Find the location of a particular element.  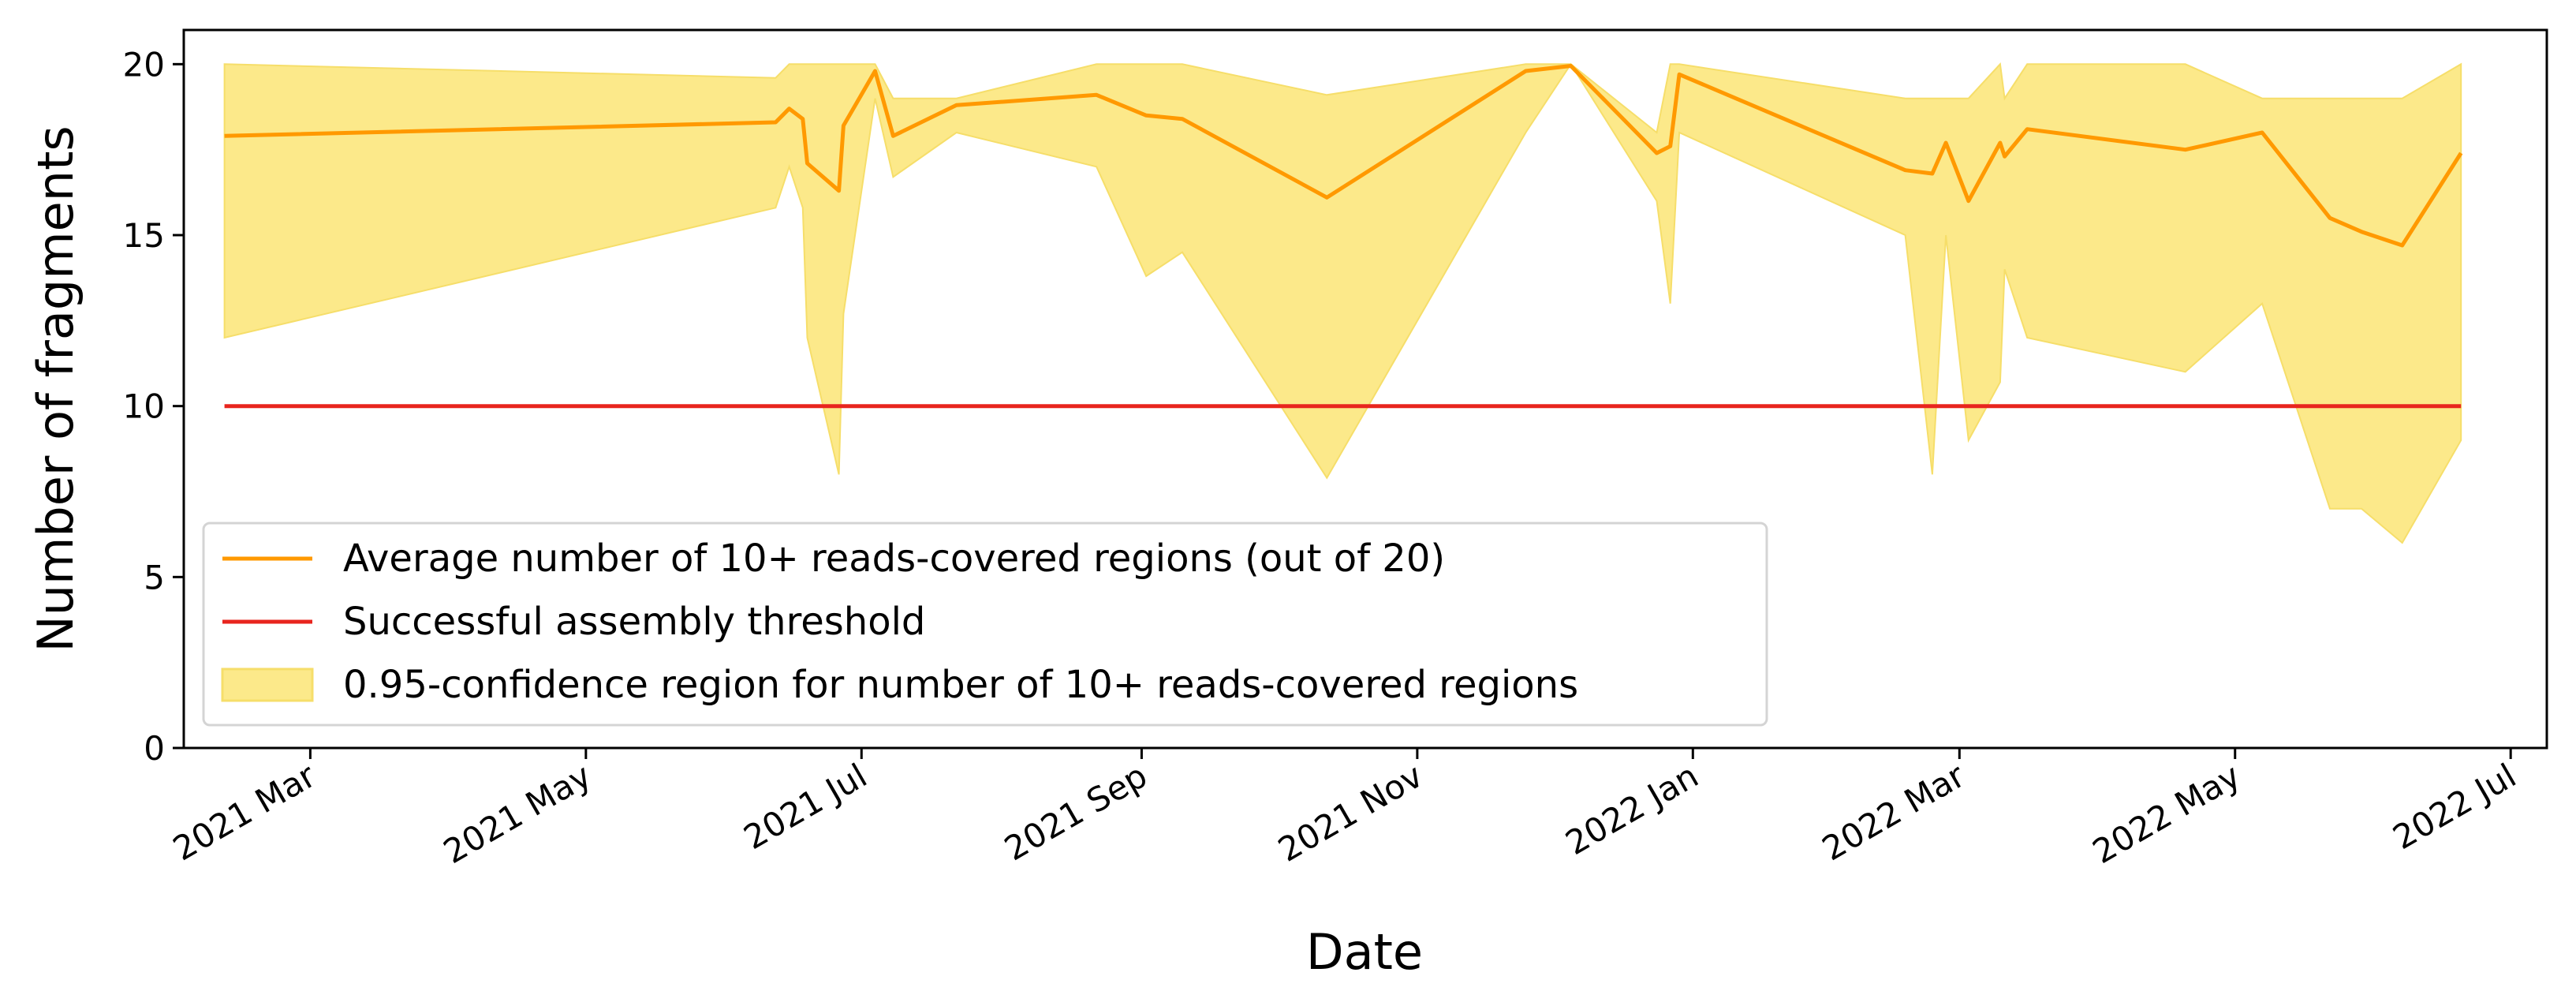

y-axis-label: Number of fragments is located at coordinates (55, 388).